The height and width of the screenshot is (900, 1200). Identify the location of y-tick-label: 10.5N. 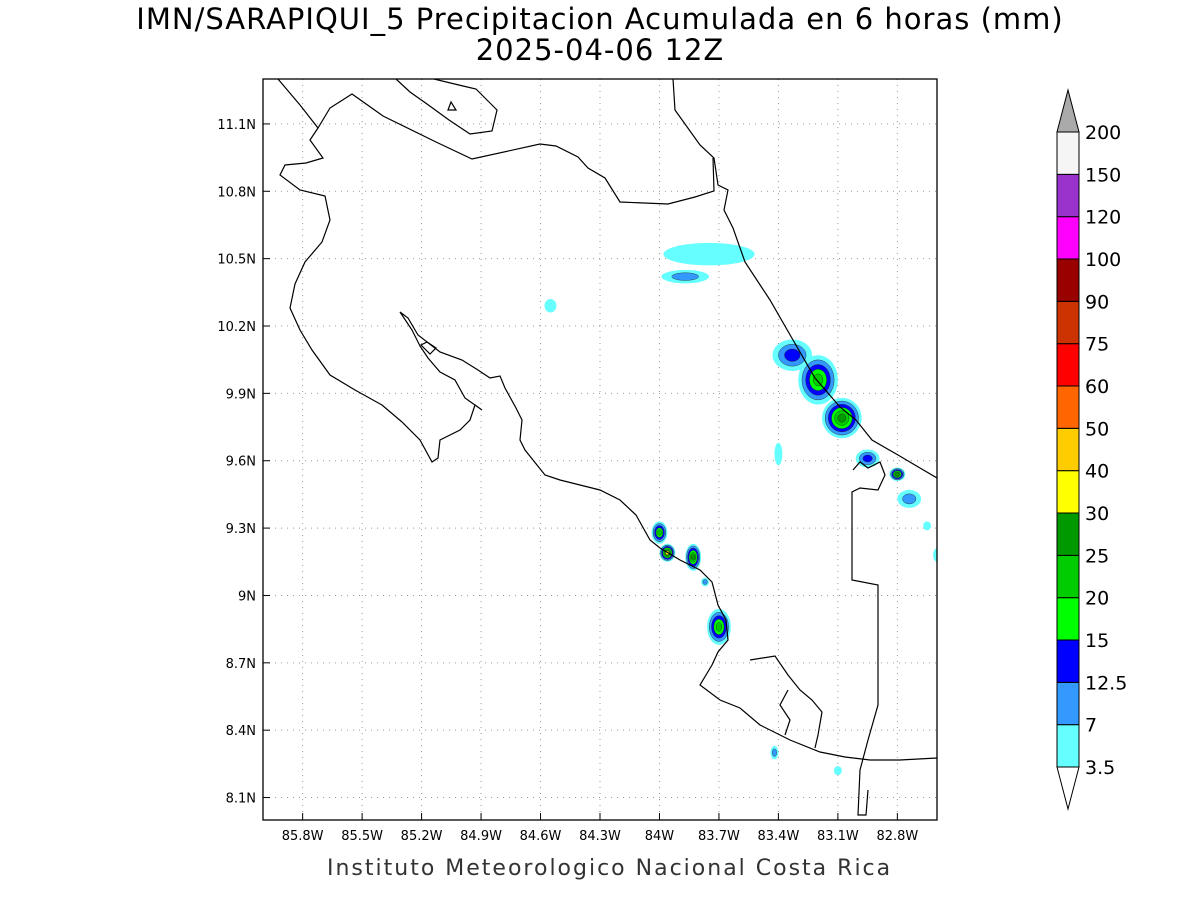
(236, 260).